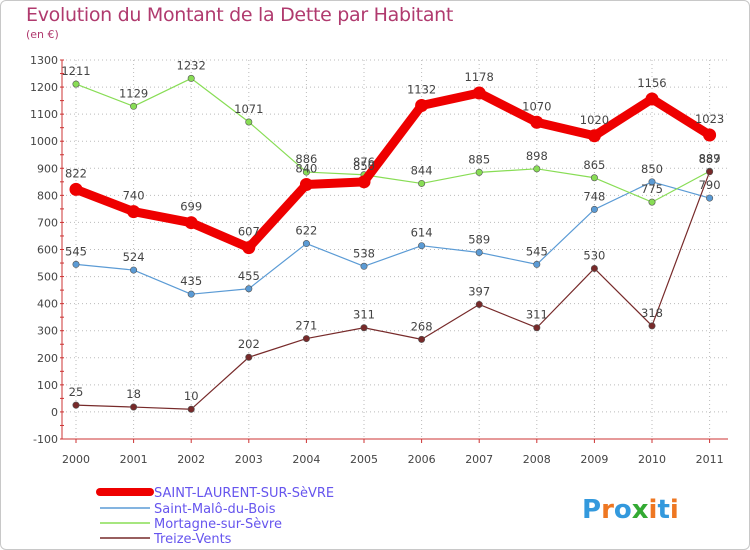  What do you see at coordinates (594, 255) in the screenshot?
I see `data-label: 530` at bounding box center [594, 255].